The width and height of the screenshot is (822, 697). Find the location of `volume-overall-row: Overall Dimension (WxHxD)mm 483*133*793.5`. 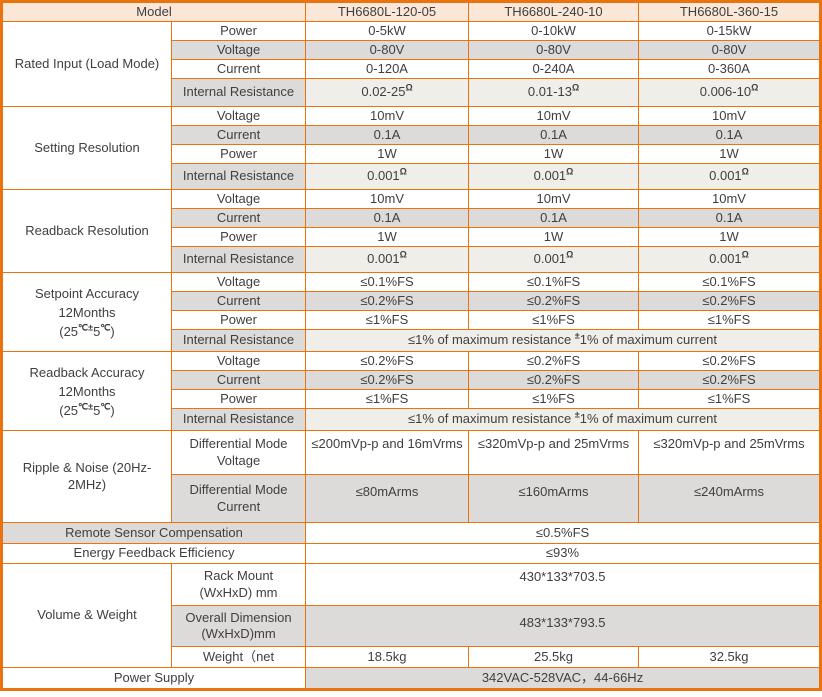

volume-overall-row: Overall Dimension (WxHxD)mm 483*133*793.5 is located at coordinates (411, 626).